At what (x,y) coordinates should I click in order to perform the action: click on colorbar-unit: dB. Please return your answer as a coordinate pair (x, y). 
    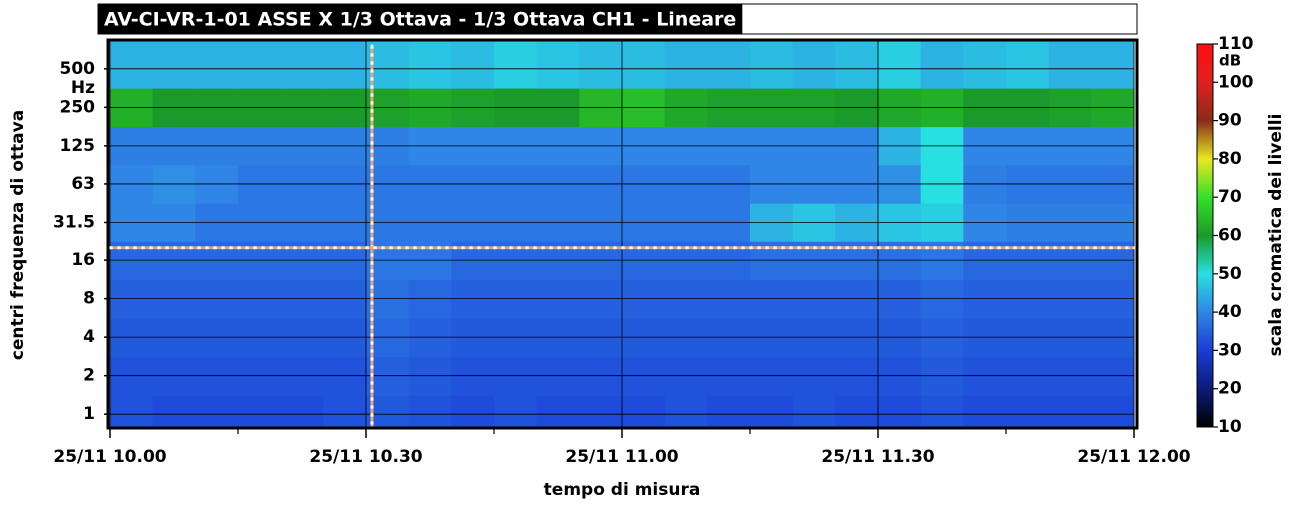
    Looking at the image, I should click on (1230, 61).